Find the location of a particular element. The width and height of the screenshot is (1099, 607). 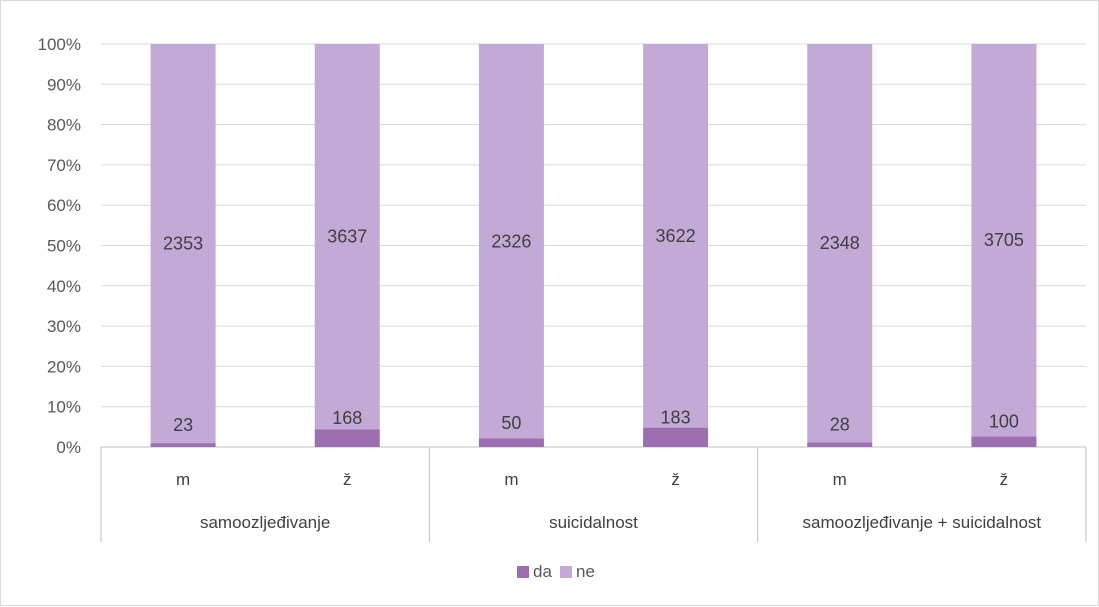

y-tick-label: 80% is located at coordinates (64, 125).